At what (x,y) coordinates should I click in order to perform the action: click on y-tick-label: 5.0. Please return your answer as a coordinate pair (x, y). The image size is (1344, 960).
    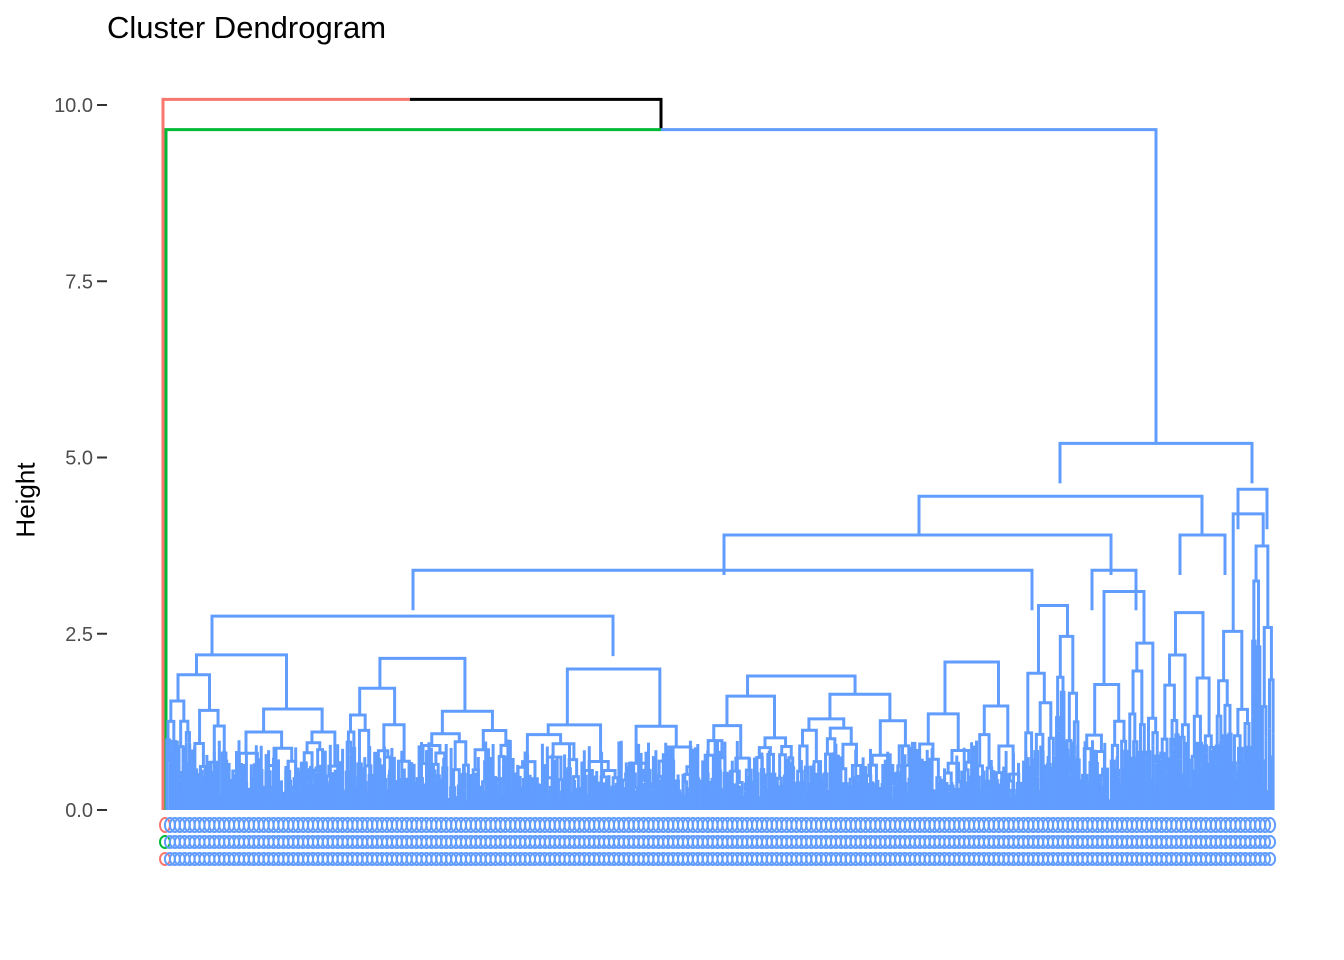
    Looking at the image, I should click on (79, 459).